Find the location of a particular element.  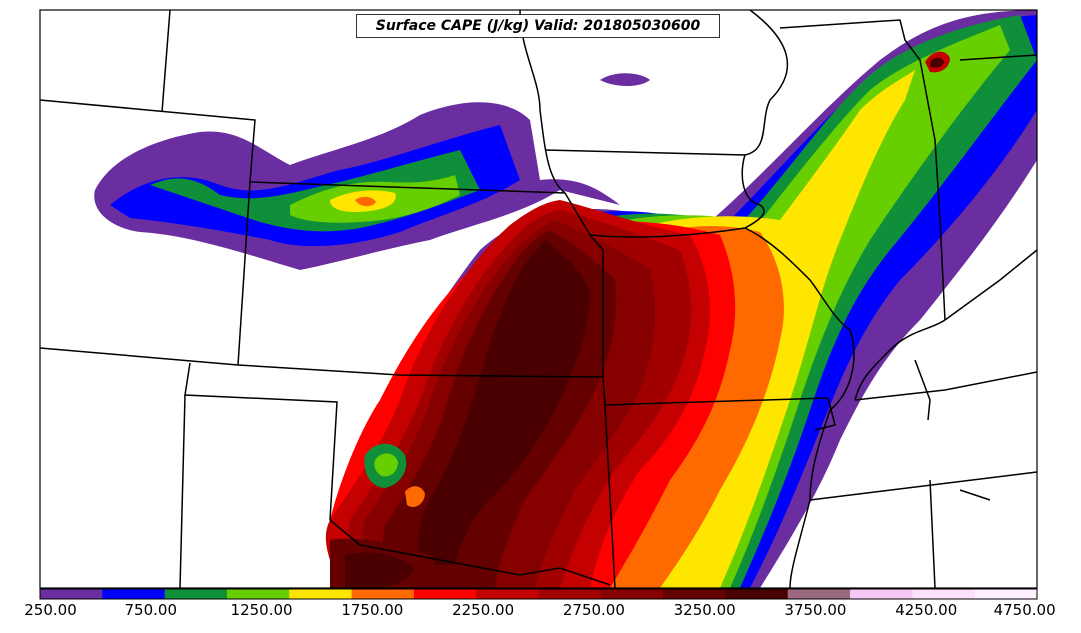

colorbar-tick-label: 4750.00 is located at coordinates (1024, 610).